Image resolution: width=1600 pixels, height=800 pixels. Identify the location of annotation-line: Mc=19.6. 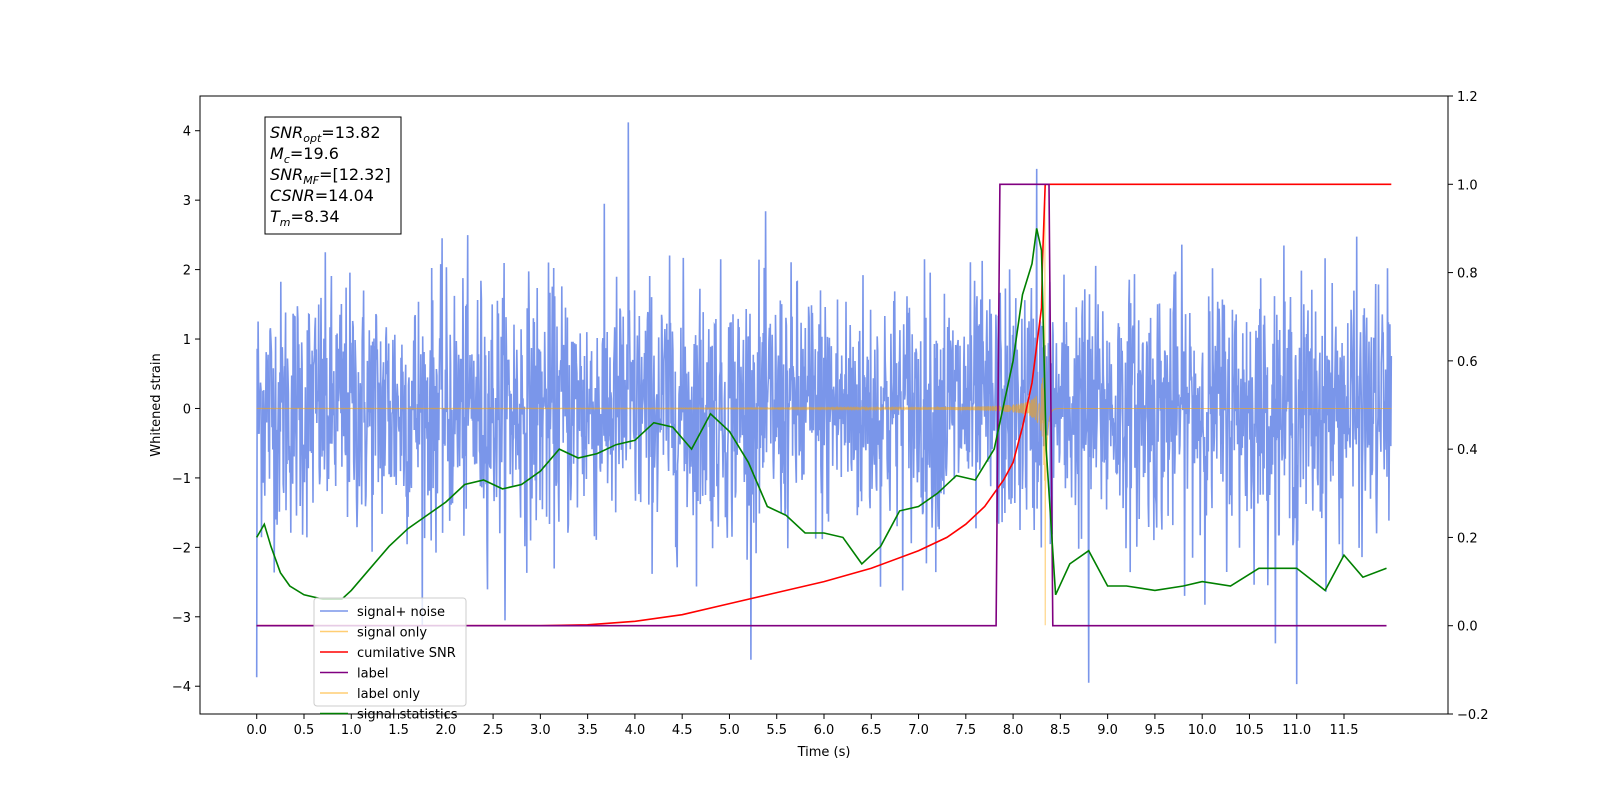
(304, 155).